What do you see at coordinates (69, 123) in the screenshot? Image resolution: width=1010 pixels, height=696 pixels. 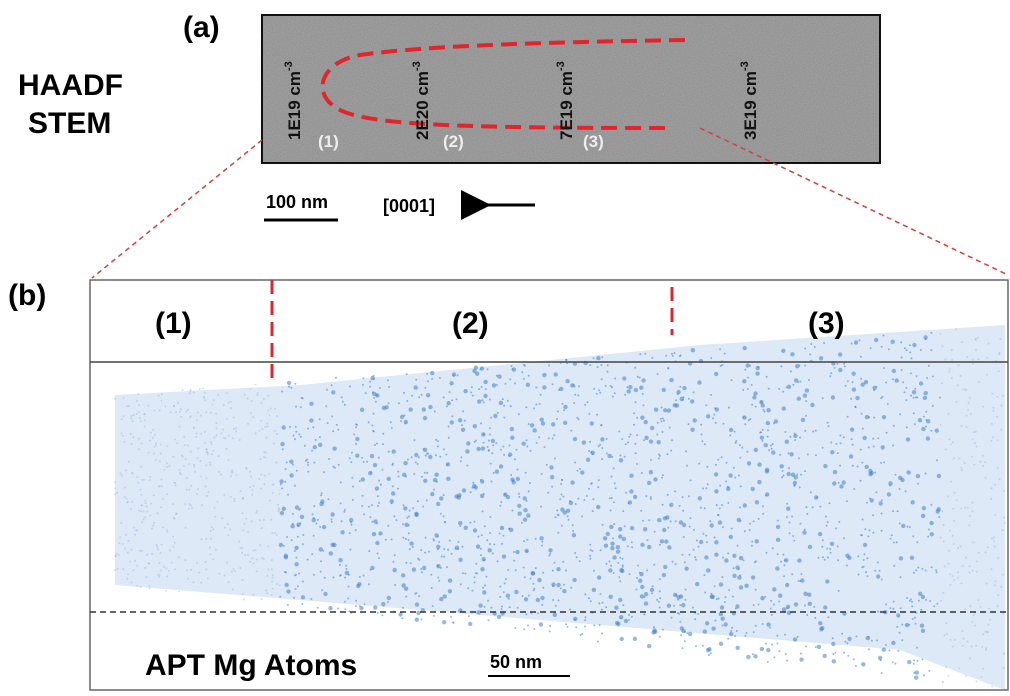 I see `side-label: STEM` at bounding box center [69, 123].